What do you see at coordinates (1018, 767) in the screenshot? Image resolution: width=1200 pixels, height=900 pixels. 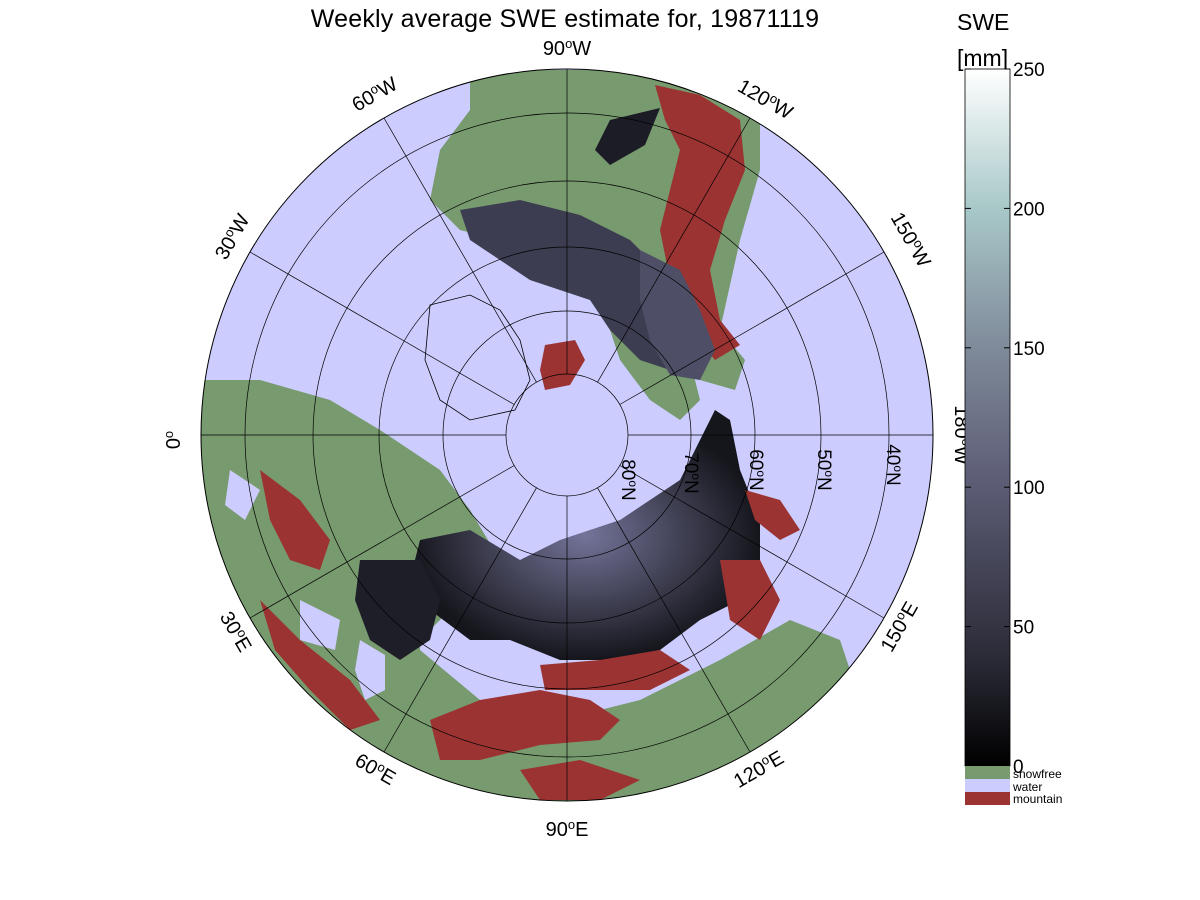 I see `colorbar-tick-label: 0` at bounding box center [1018, 767].